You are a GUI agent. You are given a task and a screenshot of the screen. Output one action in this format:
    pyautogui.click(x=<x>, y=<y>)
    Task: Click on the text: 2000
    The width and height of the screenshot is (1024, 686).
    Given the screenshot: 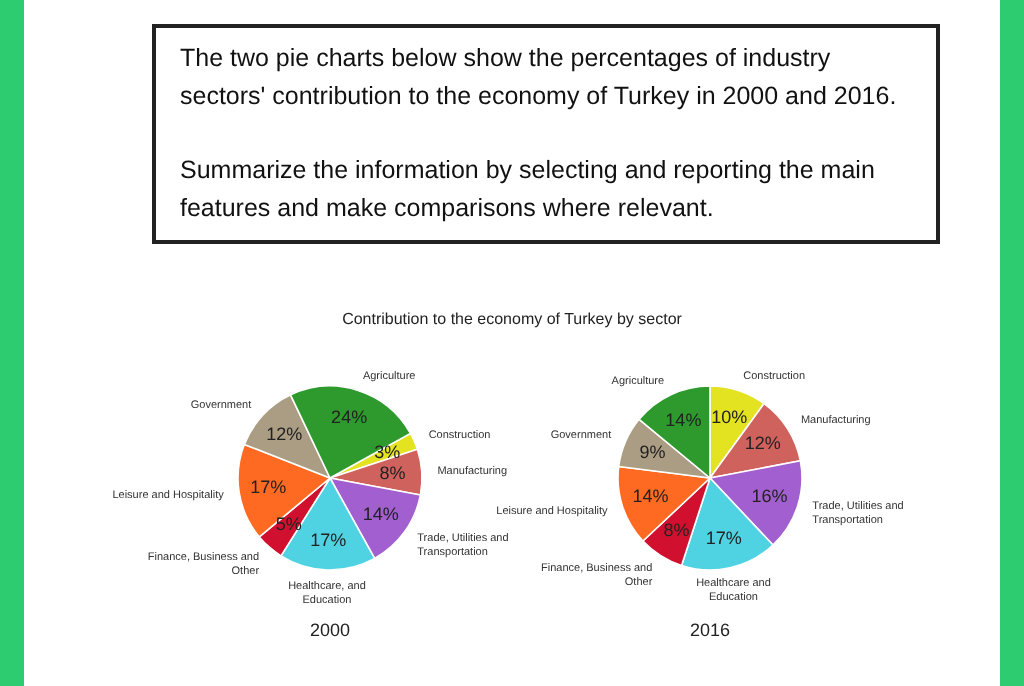 What is the action you would take?
    pyautogui.click(x=330, y=630)
    